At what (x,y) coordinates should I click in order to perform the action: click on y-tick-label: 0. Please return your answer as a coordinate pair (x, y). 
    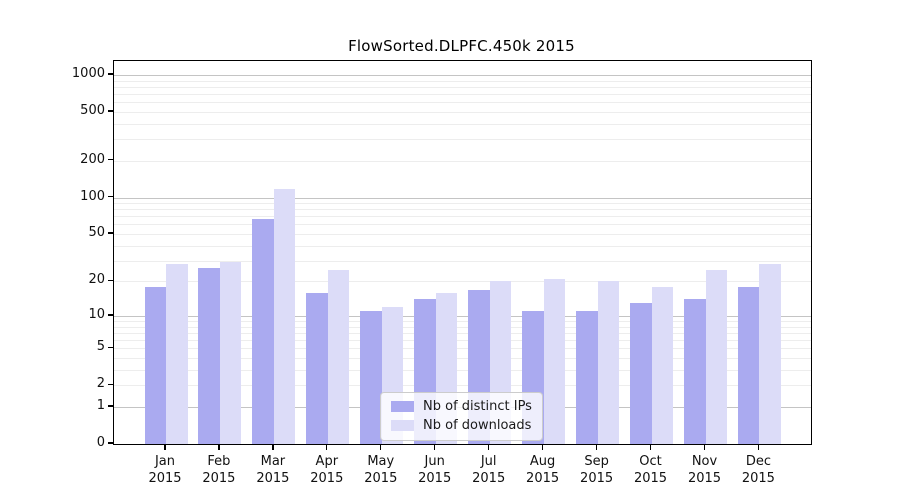
    Looking at the image, I should click on (100, 442).